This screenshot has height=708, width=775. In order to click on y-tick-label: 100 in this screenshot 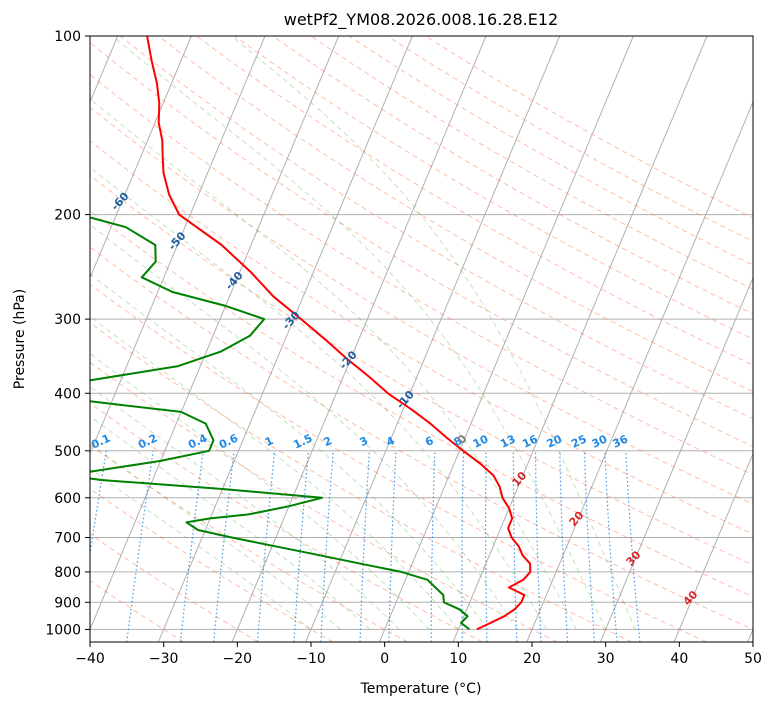, I will do `click(67, 37)`.